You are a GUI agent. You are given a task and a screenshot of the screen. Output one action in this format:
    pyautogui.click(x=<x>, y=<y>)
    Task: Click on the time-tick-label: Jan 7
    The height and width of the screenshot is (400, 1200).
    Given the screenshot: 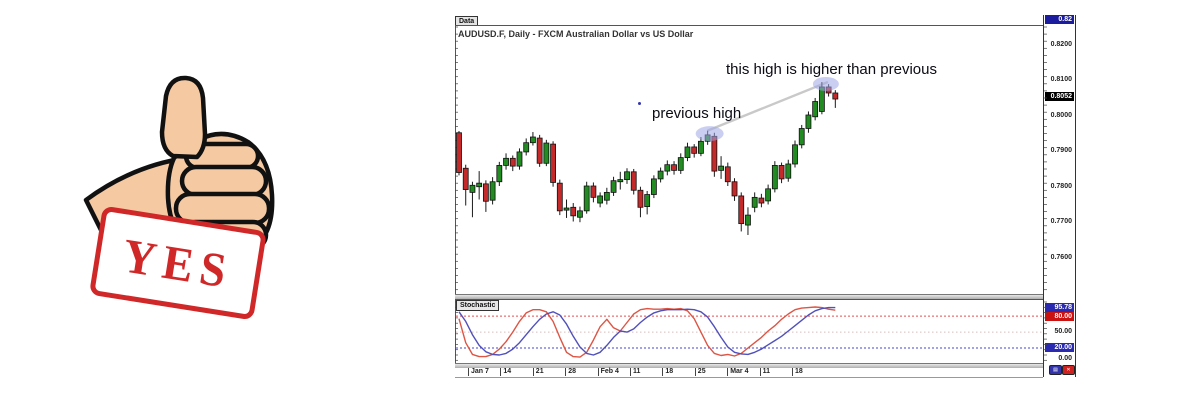 What is the action you would take?
    pyautogui.click(x=478, y=372)
    